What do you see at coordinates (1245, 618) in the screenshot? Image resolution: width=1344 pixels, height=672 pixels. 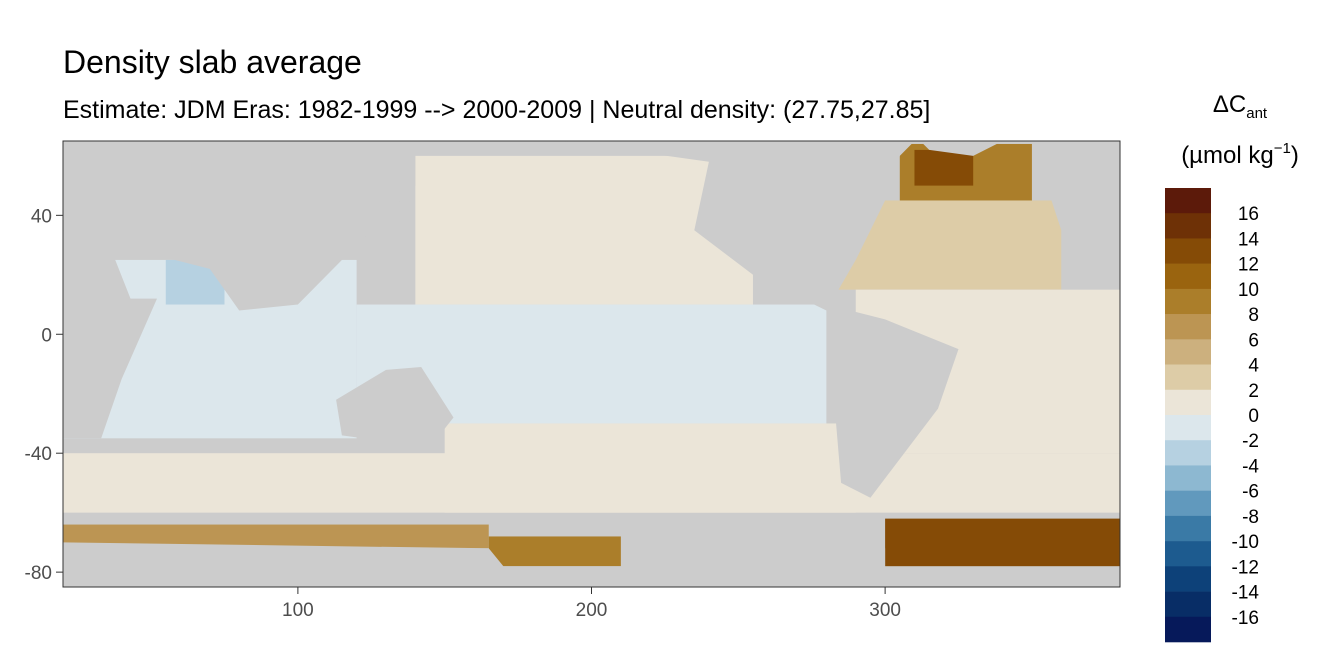 I see `legend-label: -16` at bounding box center [1245, 618].